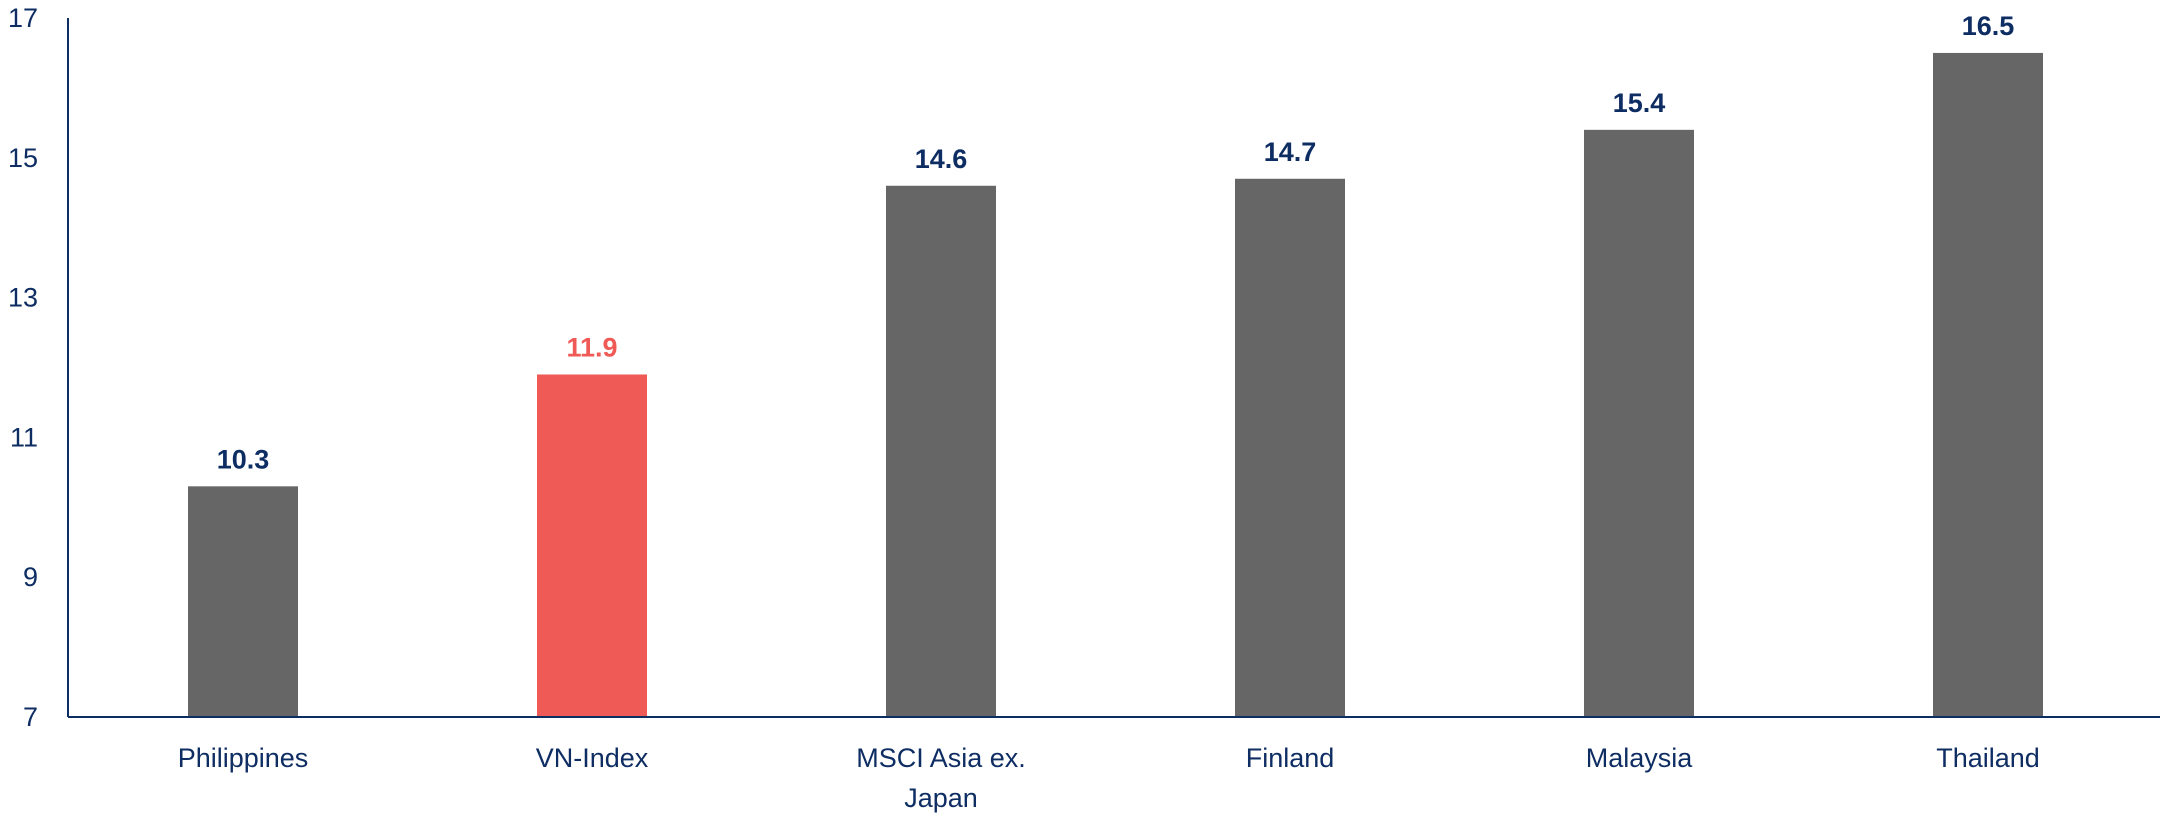  What do you see at coordinates (941, 159) in the screenshot?
I see `value-label: 14.6` at bounding box center [941, 159].